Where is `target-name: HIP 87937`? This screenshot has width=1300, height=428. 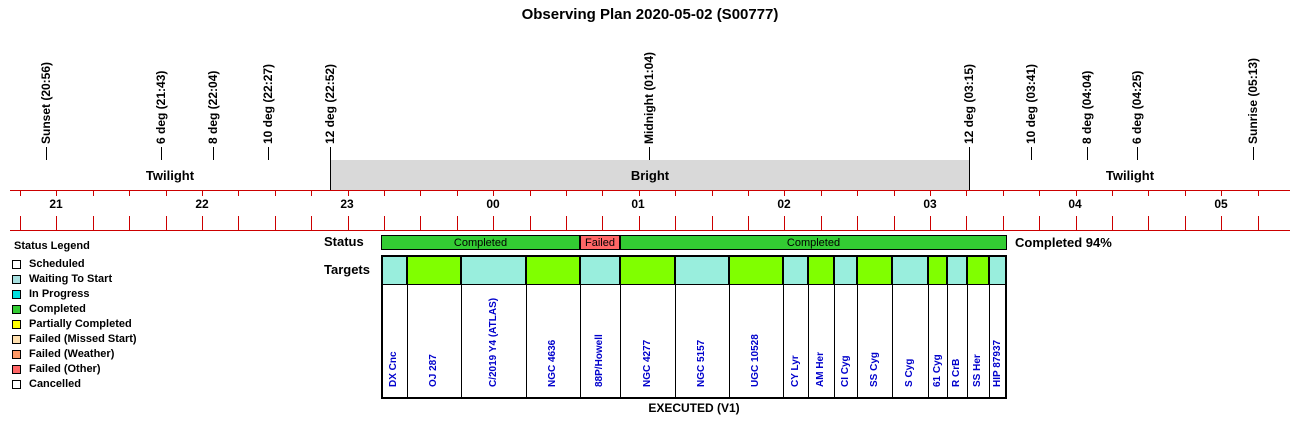 target-name: HIP 87937 is located at coordinates (997, 363).